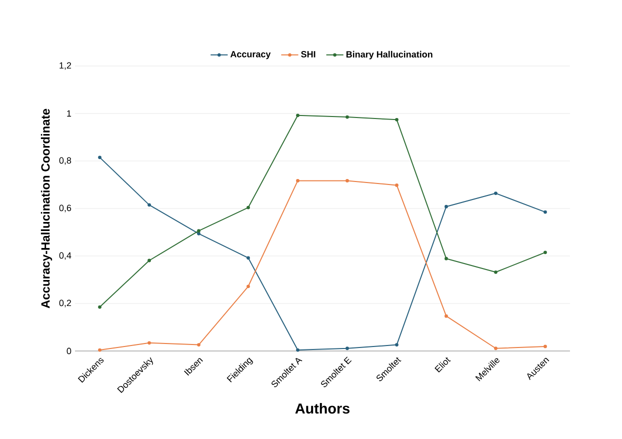  I want to click on y-axis-title: Accuracy-Hallucination Coordinate, so click(46, 208).